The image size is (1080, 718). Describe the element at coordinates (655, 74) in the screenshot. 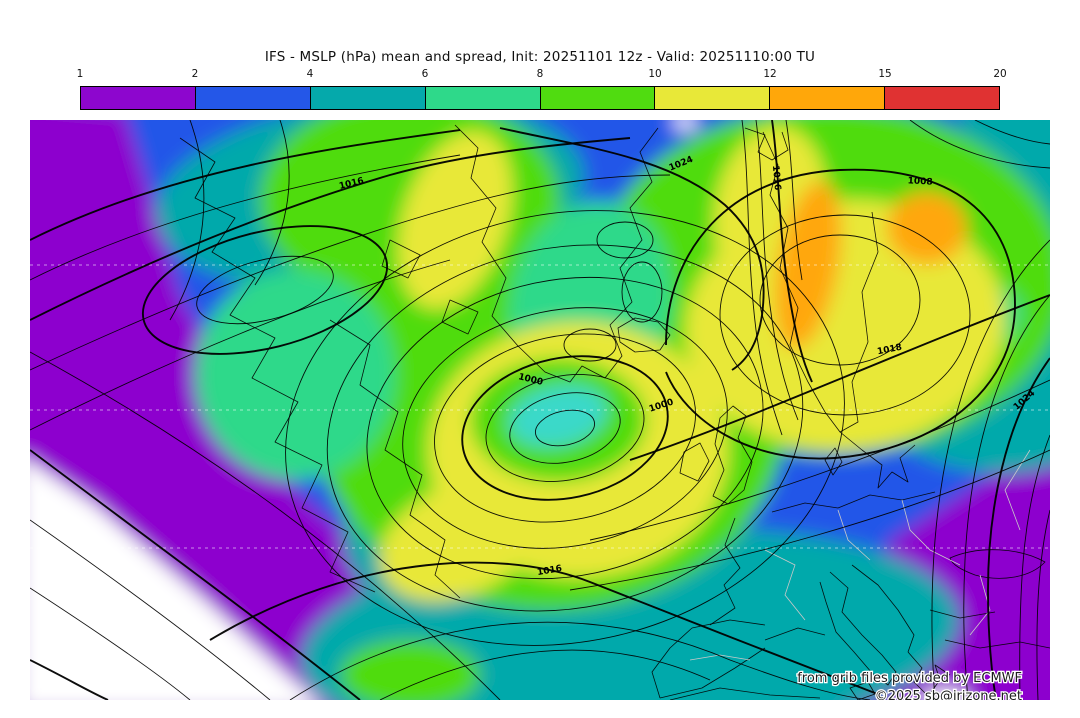

I see `colorbar-tick: 10` at that location.